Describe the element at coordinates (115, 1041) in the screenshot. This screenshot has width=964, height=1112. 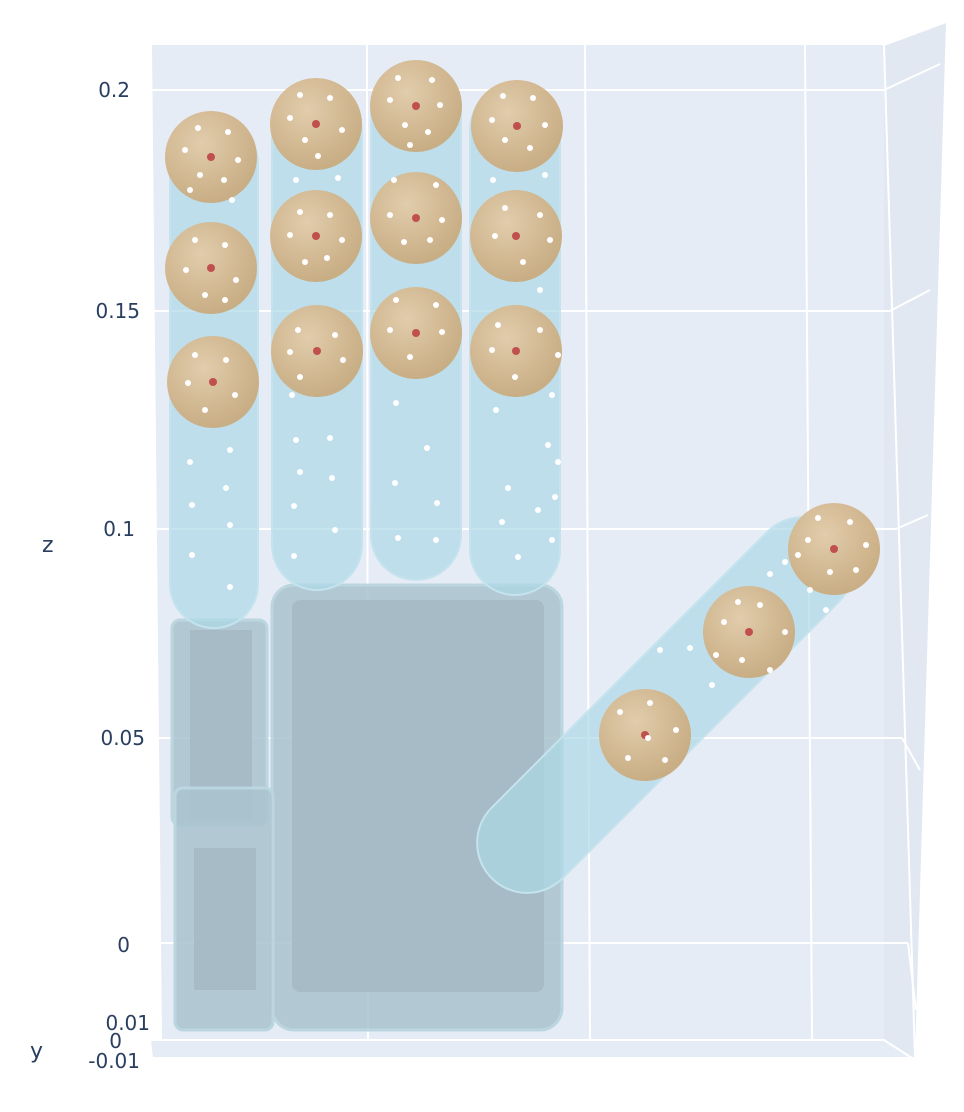
I see `y-tick-label: 0` at that location.